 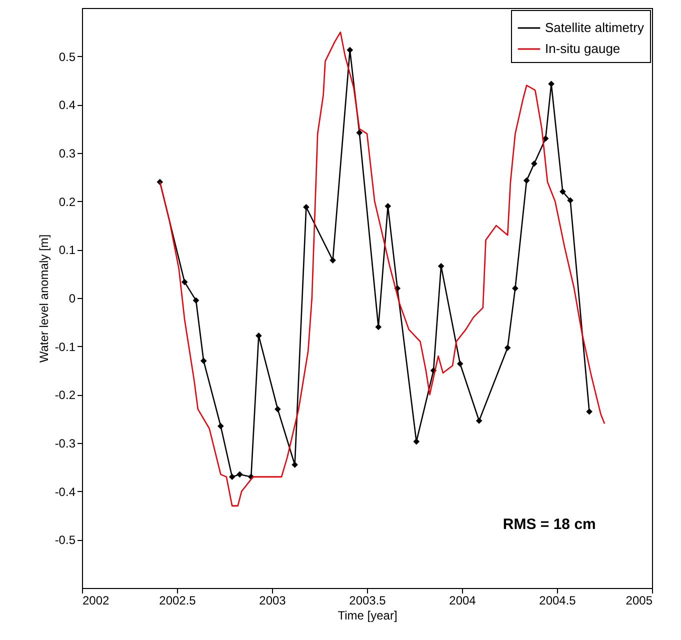 I want to click on y-tick-label: 0.5, so click(x=67, y=57).